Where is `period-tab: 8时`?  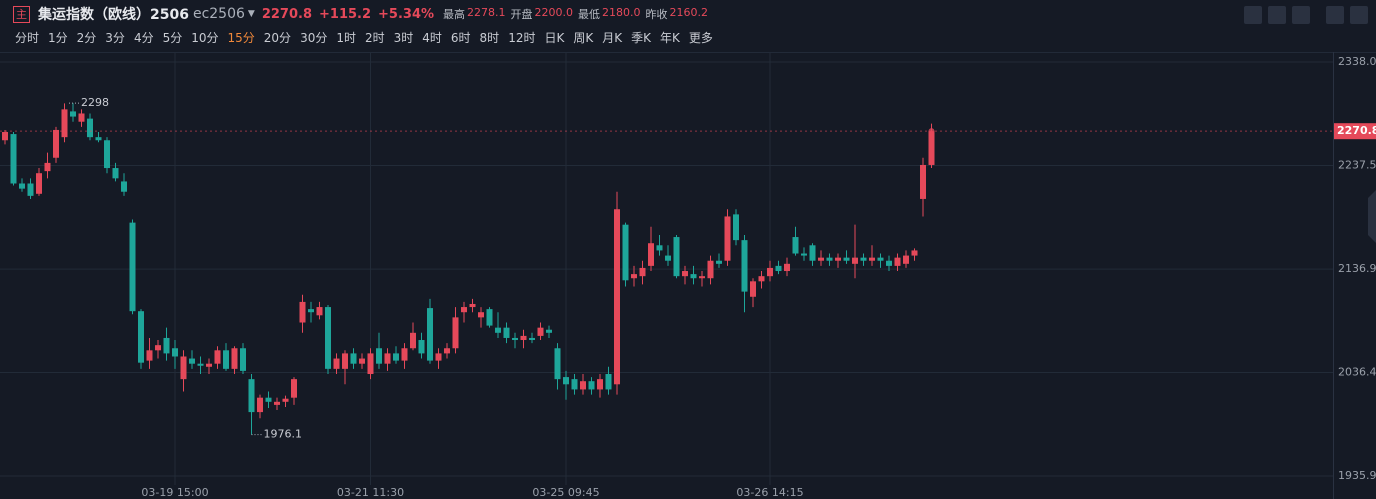 period-tab: 8时 is located at coordinates (489, 38).